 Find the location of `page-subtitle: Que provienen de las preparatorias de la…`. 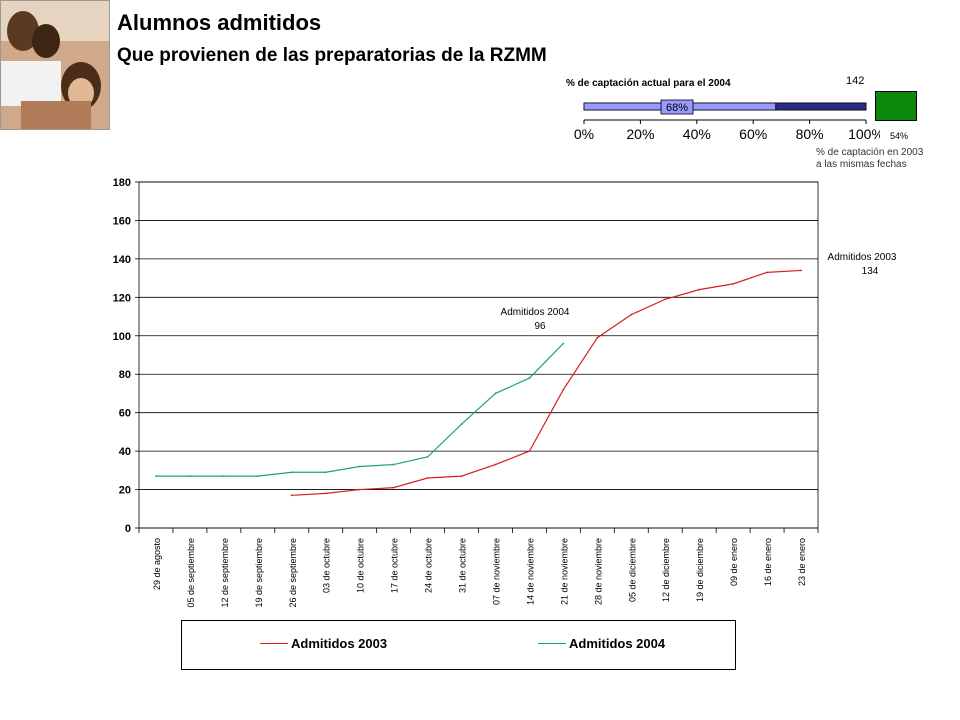

page-subtitle: Que provienen de las preparatorias de la… is located at coordinates (332, 55).